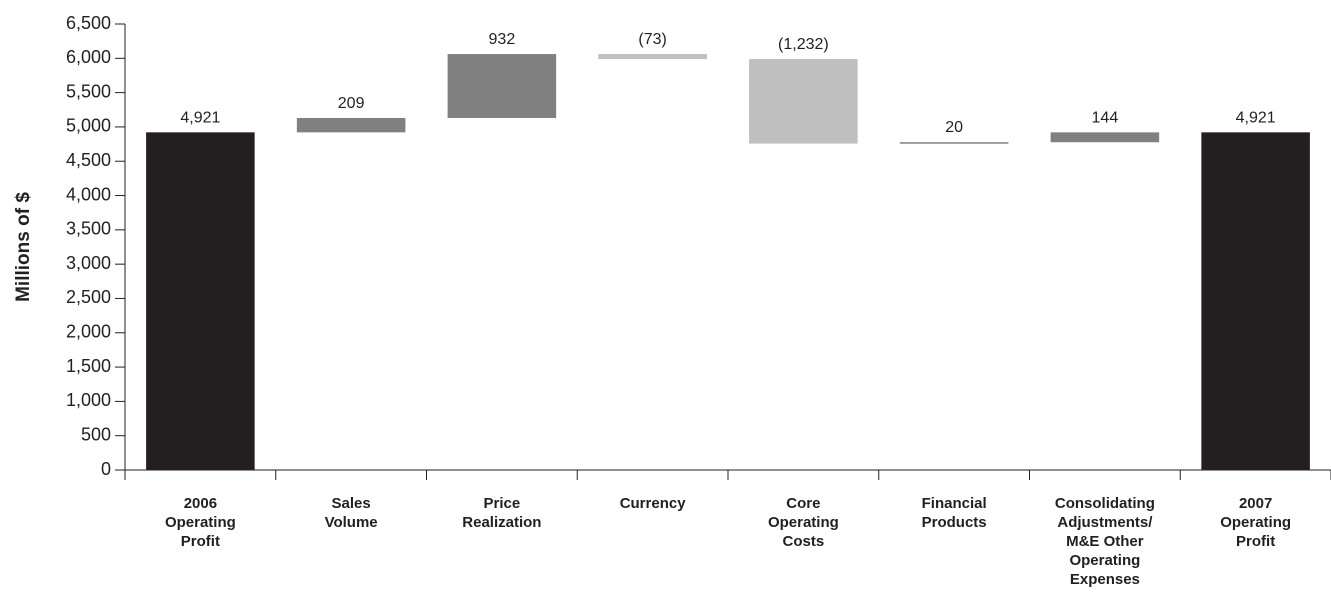 The height and width of the screenshot is (614, 1331). Describe the element at coordinates (88, 91) in the screenshot. I see `y-tick-label: 5,500` at that location.